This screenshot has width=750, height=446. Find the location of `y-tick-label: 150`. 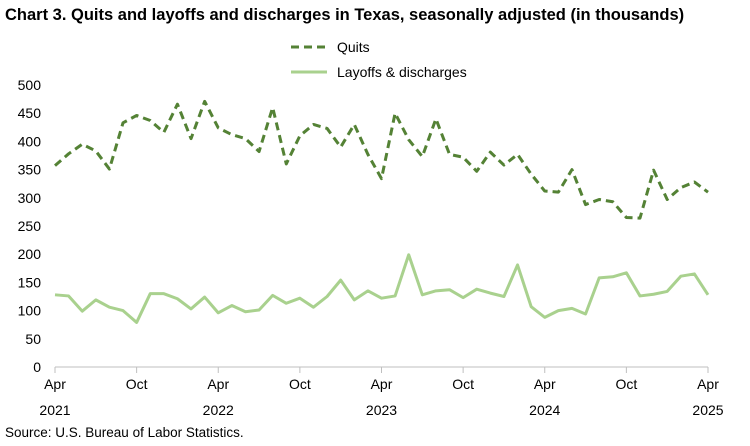

y-tick-label: 150 is located at coordinates (30, 282).